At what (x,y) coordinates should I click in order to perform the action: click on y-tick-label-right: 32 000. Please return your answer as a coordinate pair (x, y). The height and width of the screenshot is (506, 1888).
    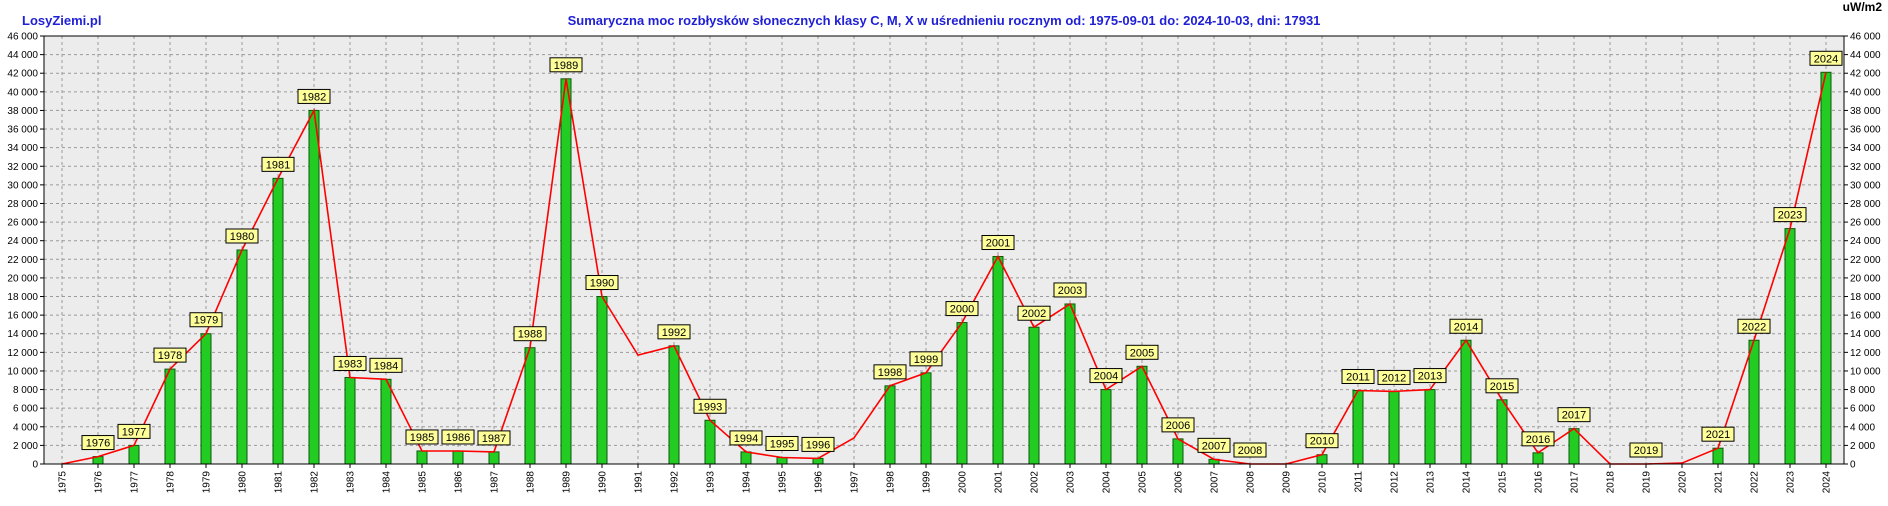
    Looking at the image, I should click on (1865, 167).